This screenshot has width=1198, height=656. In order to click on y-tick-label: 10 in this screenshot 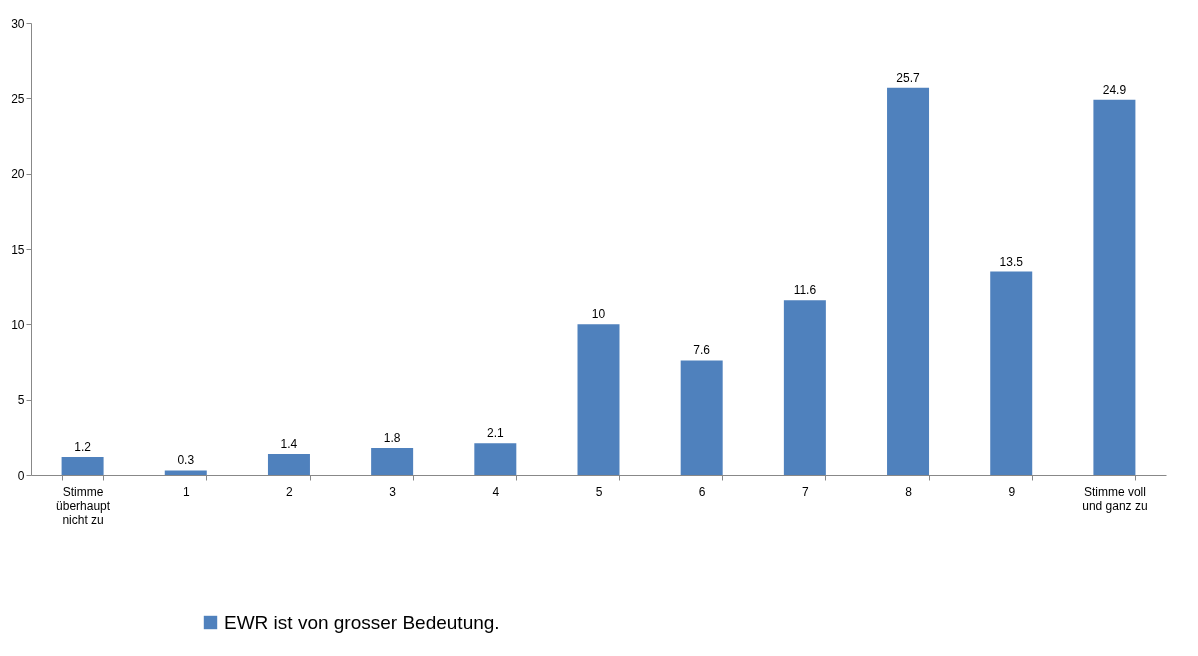, I will do `click(18, 324)`.